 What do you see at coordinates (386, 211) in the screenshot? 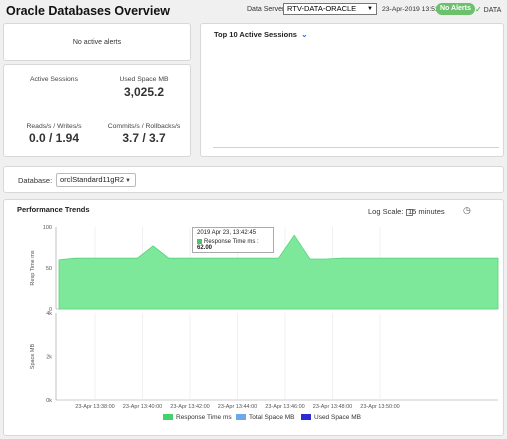
I see `log-scale-label: Log Scale:` at bounding box center [386, 211].